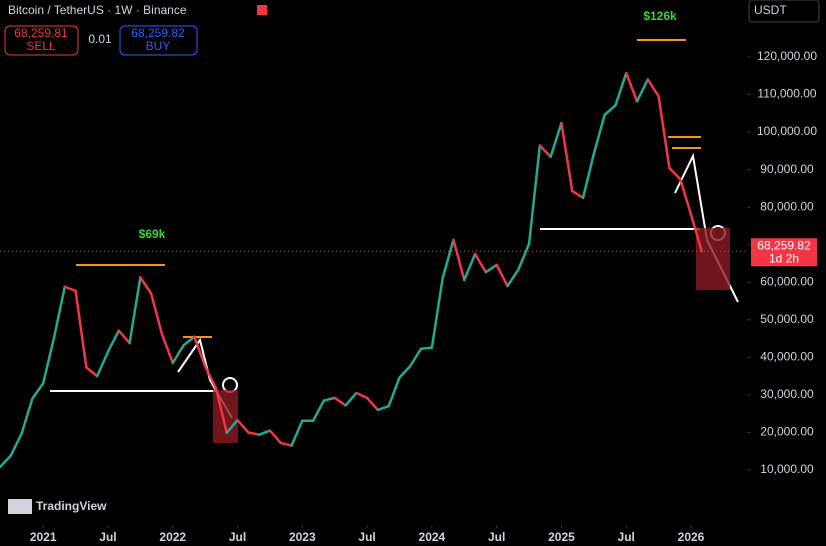  What do you see at coordinates (787, 469) in the screenshot?
I see `y-tick-label: 10,000.00` at bounding box center [787, 469].